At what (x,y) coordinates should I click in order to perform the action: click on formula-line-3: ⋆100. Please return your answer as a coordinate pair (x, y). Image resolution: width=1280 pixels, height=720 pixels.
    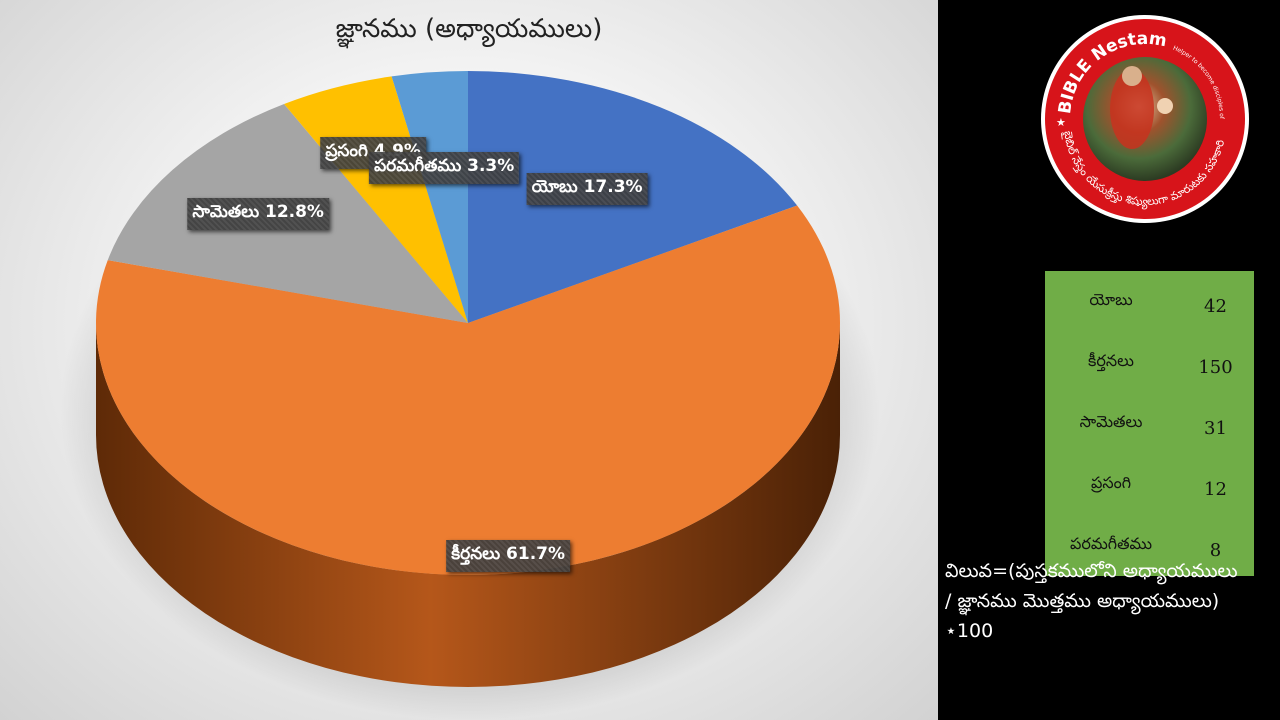
    Looking at the image, I should click on (969, 631).